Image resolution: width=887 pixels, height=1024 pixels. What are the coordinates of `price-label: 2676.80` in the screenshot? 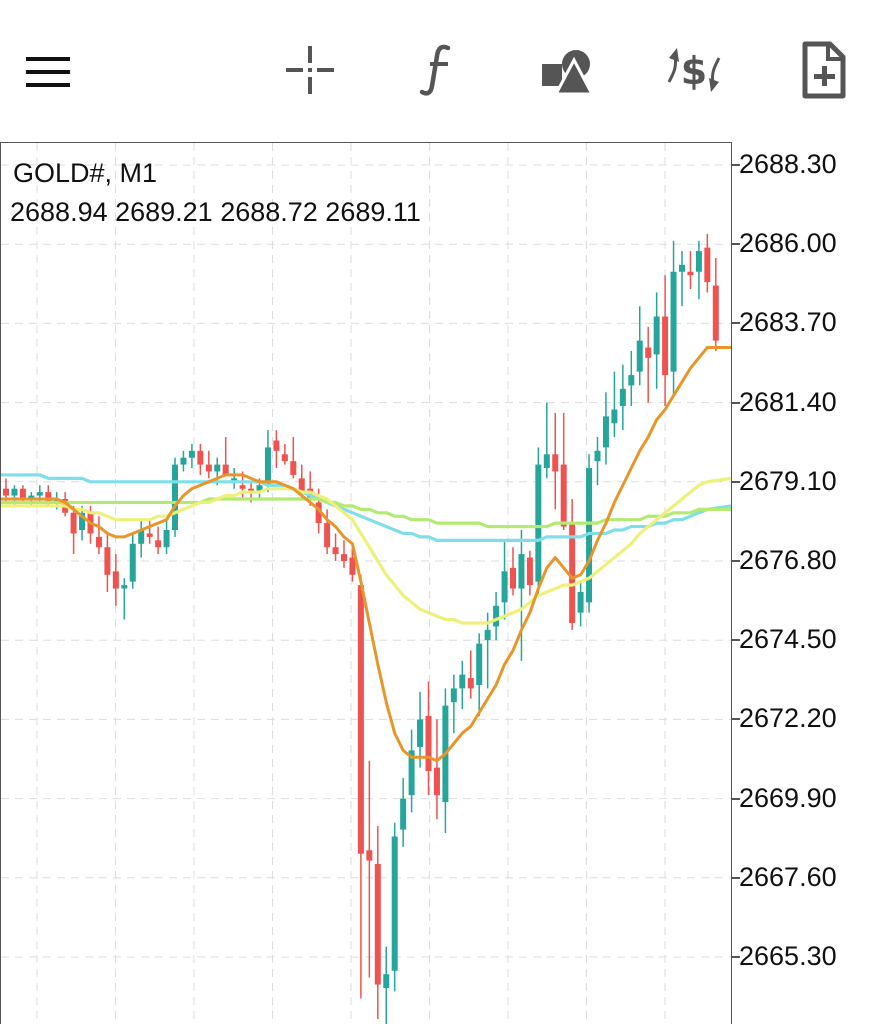 It's located at (788, 560).